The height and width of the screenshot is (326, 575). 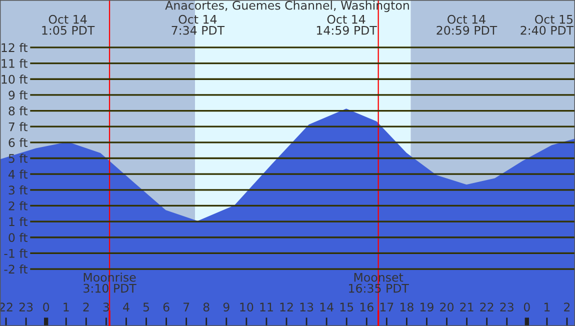 What do you see at coordinates (16, 253) in the screenshot?
I see `y-tick-label: -1 ft` at bounding box center [16, 253].